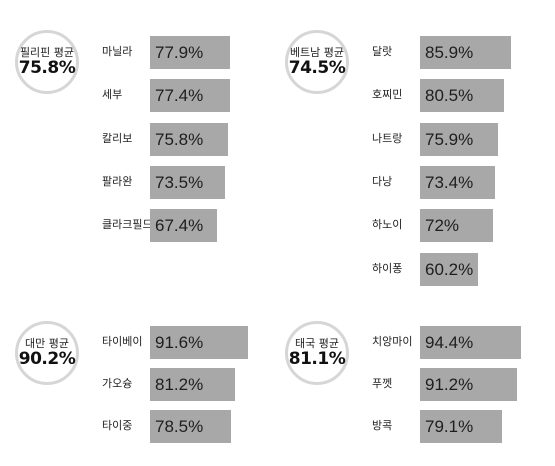  I want to click on taiwan-average-badge: 대만 평균 90.2%, so click(47, 353).